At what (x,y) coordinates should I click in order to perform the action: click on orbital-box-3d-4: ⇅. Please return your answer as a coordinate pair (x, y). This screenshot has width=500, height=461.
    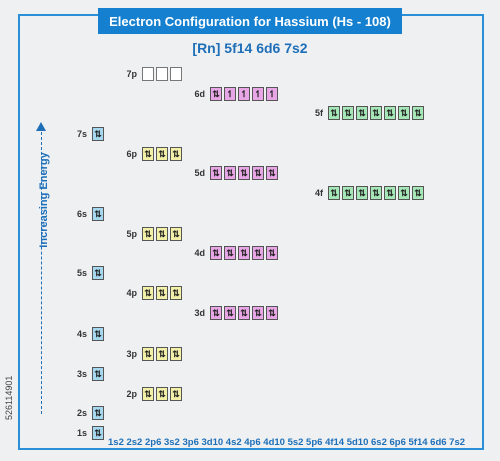
    Looking at the image, I should click on (258, 313).